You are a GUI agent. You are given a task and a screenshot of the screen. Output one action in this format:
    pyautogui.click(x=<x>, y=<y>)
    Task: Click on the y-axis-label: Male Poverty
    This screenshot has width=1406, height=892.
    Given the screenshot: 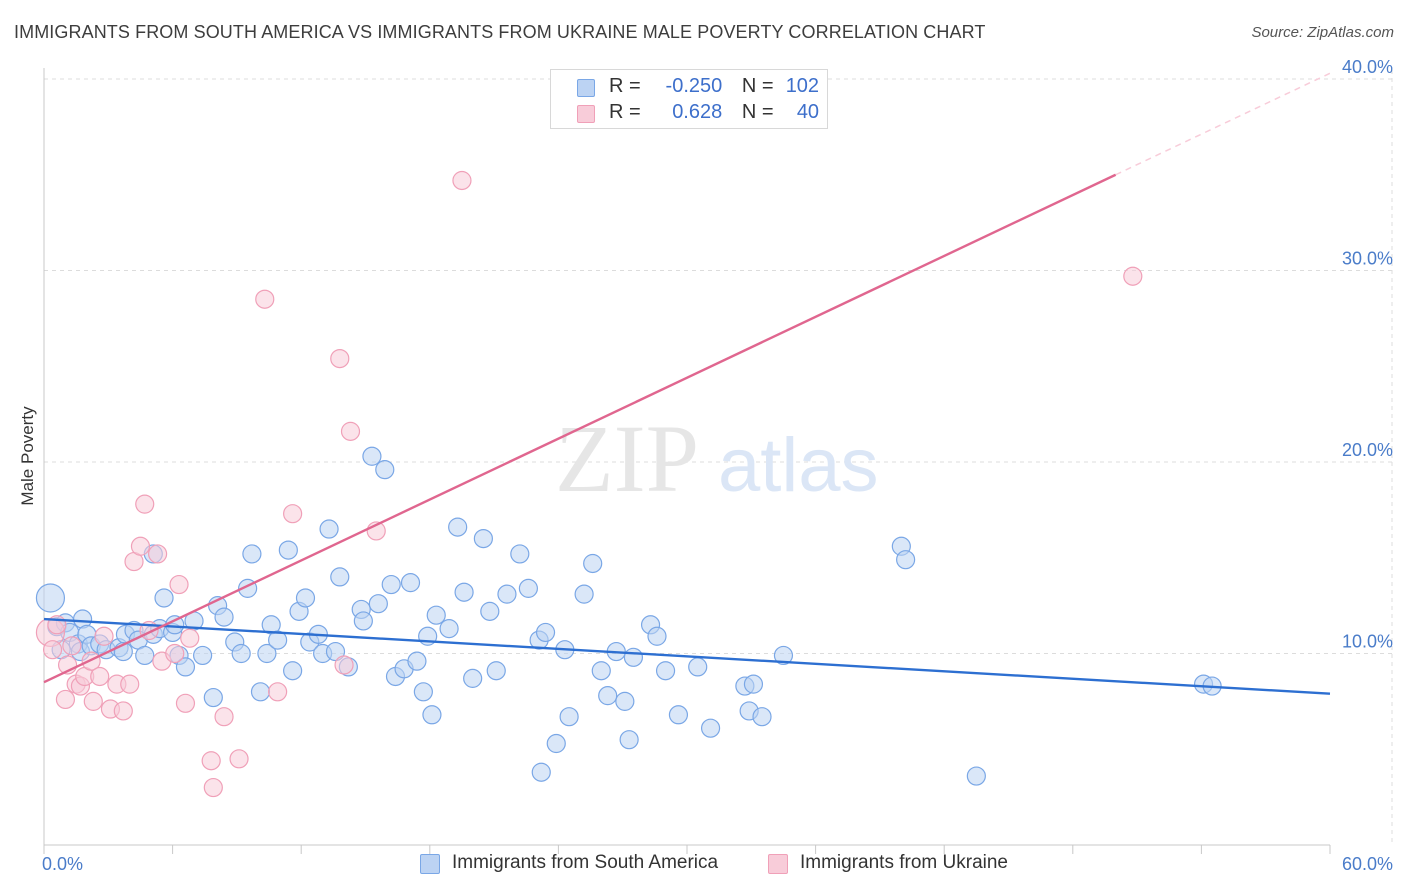 What is the action you would take?
    pyautogui.click(x=27, y=456)
    